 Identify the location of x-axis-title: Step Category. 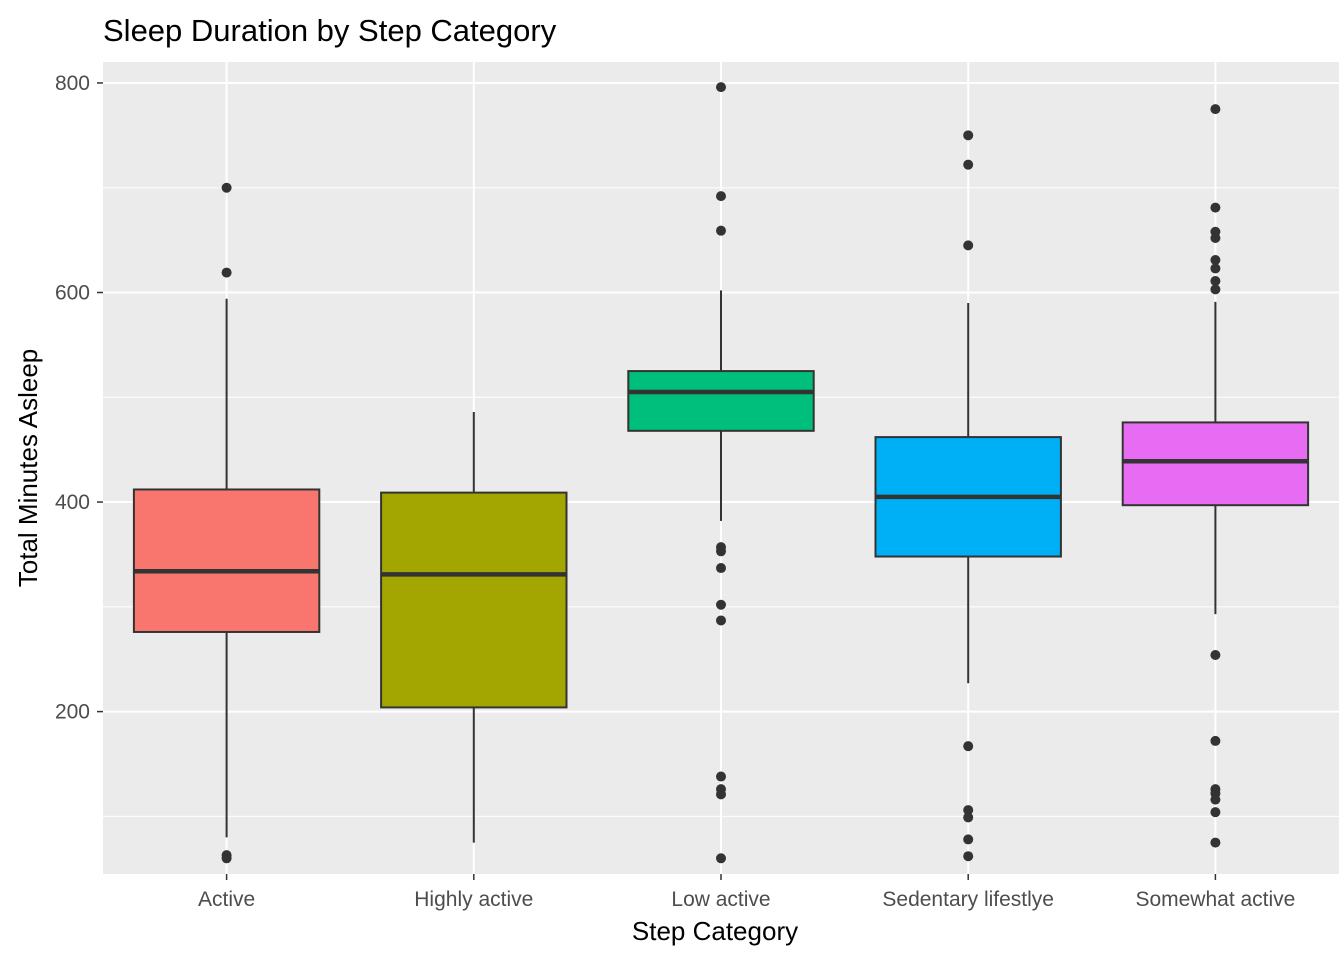
(715, 931).